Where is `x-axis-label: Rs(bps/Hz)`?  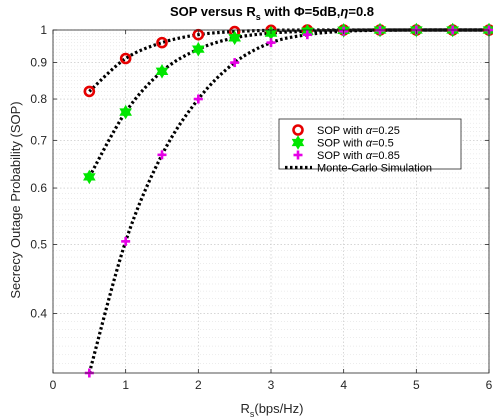
x-axis-label: Rs(bps/Hz) is located at coordinates (271, 410).